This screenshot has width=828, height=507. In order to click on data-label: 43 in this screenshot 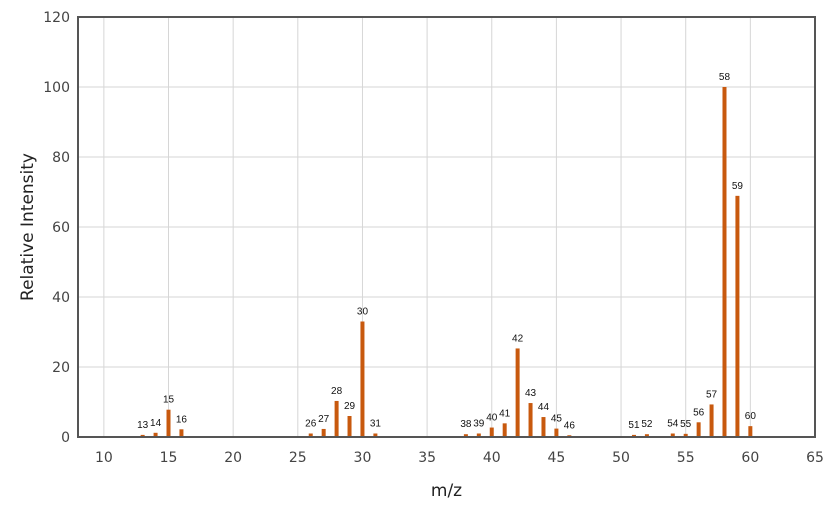, I will do `click(531, 393)`.